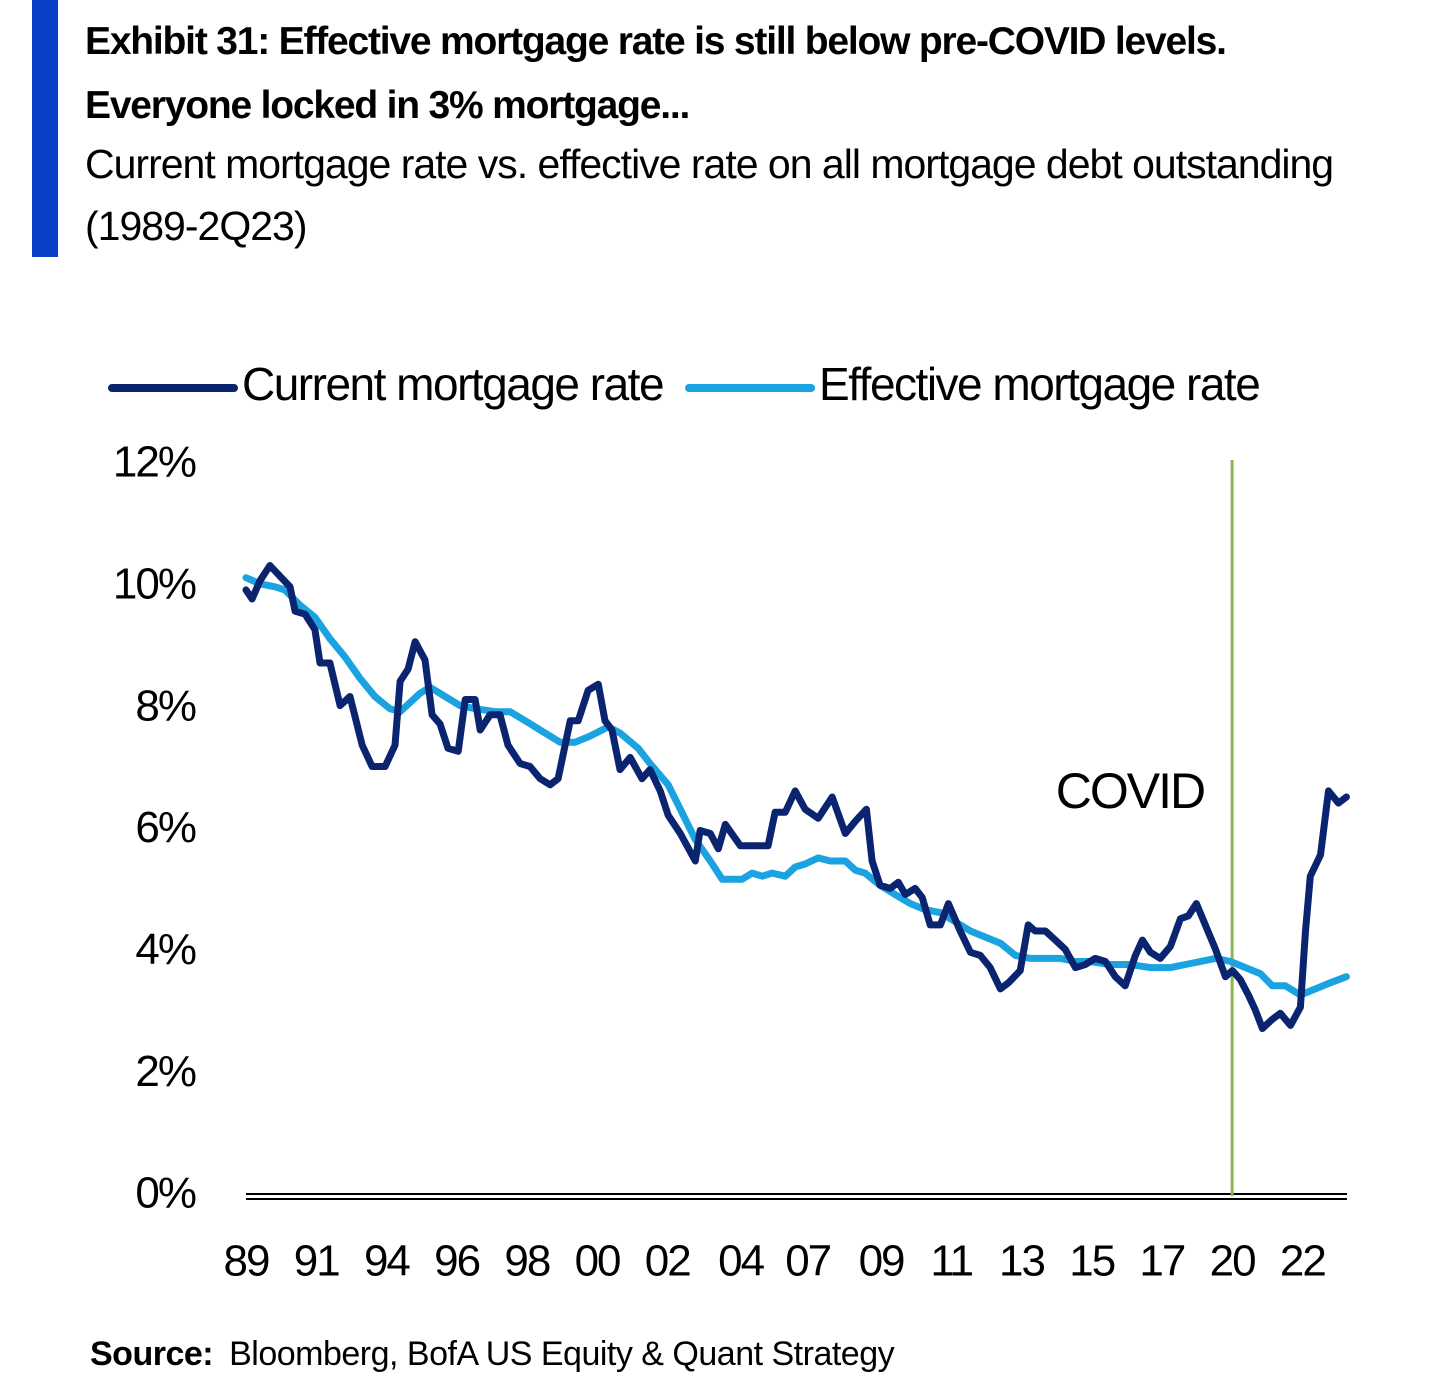  Describe the element at coordinates (154, 583) in the screenshot. I see `y-tick-label: 10%` at that location.